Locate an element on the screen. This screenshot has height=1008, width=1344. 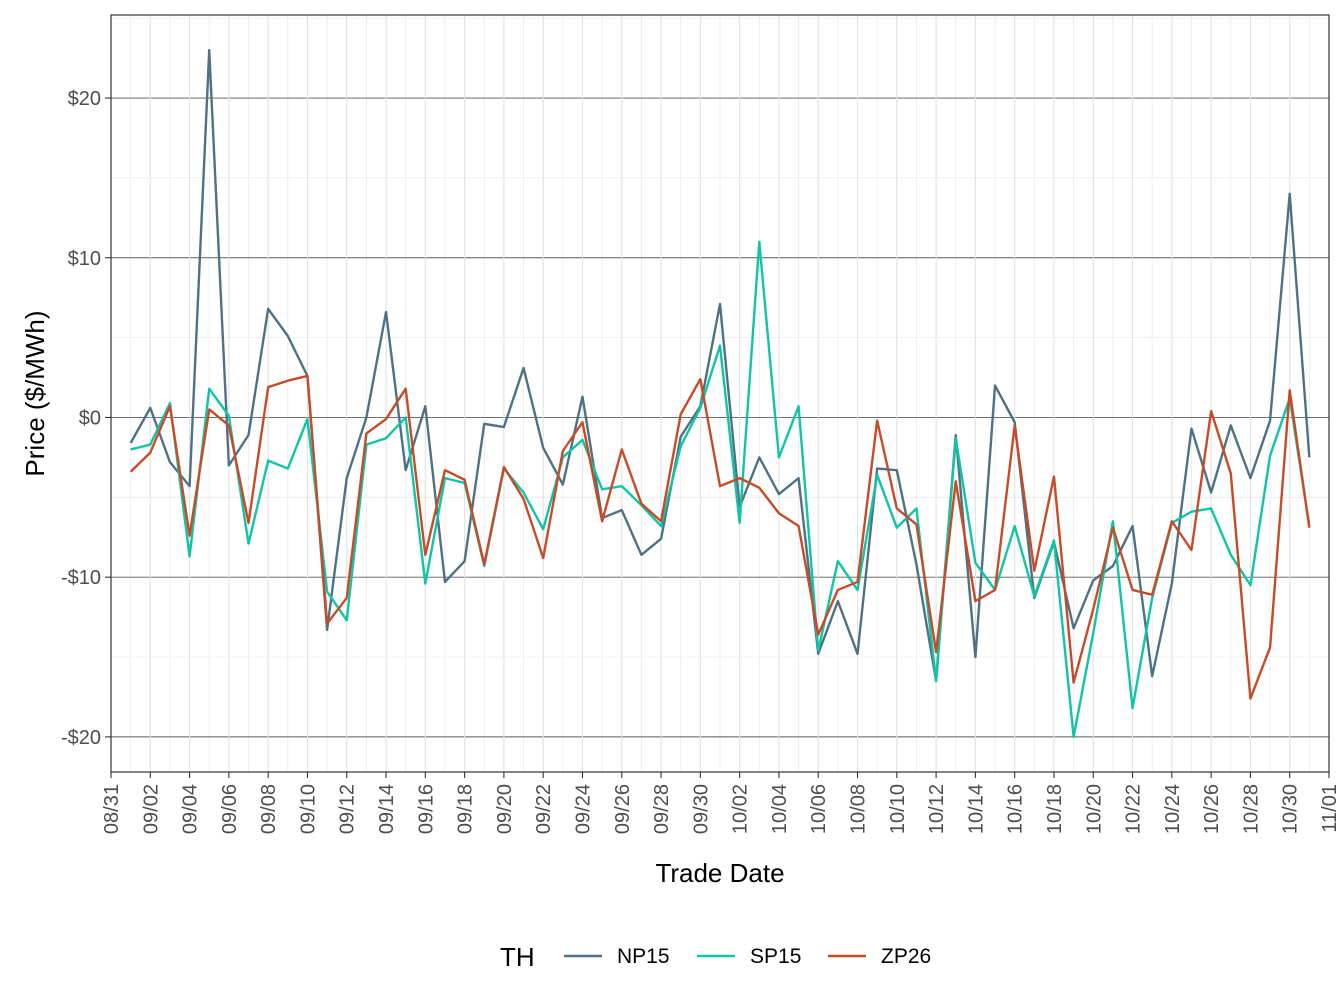
x-tick-label: 09/24 is located at coordinates (583, 809).